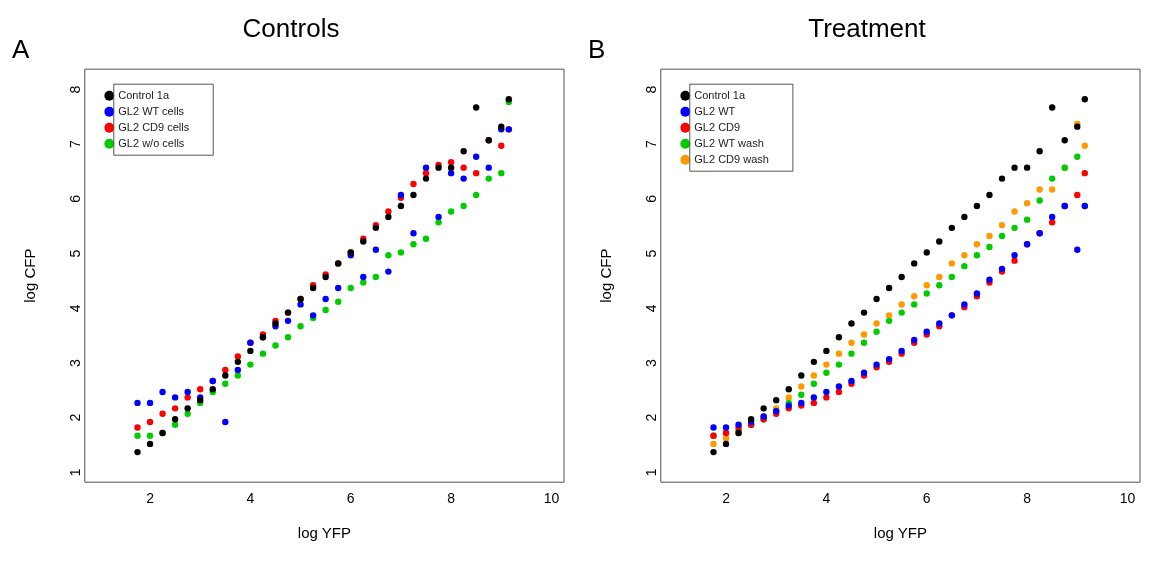 This screenshot has height=565, width=1169. Describe the element at coordinates (151, 110) in the screenshot. I see `legend-label: GL2 WT cells` at that location.